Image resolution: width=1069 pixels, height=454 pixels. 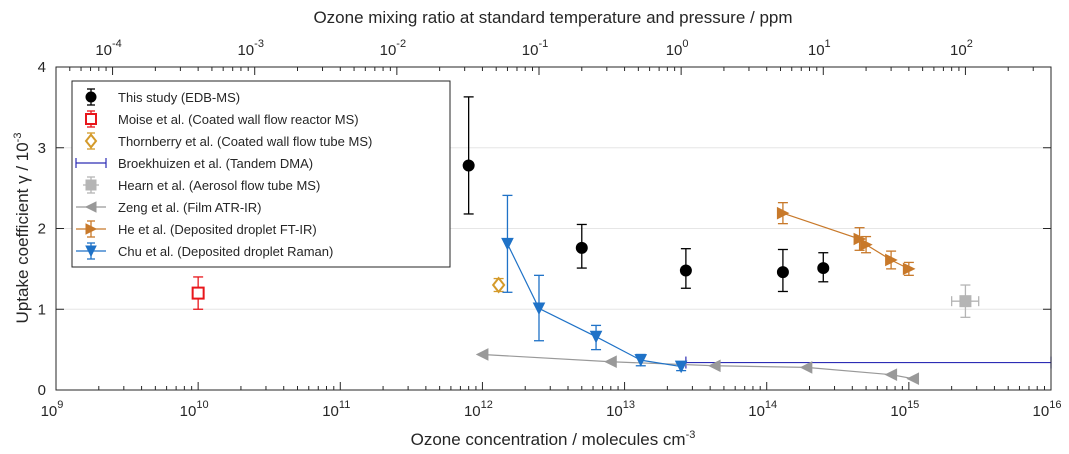 I want to click on x2-tick-label-2: 10⁻², so click(x=393, y=48).